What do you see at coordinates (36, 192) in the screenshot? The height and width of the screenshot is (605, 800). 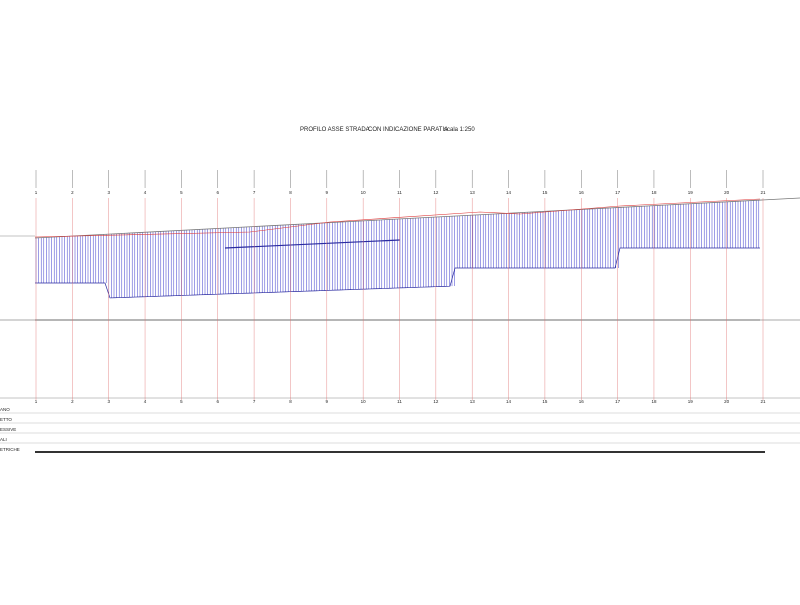 I see `section-number: 1` at bounding box center [36, 192].